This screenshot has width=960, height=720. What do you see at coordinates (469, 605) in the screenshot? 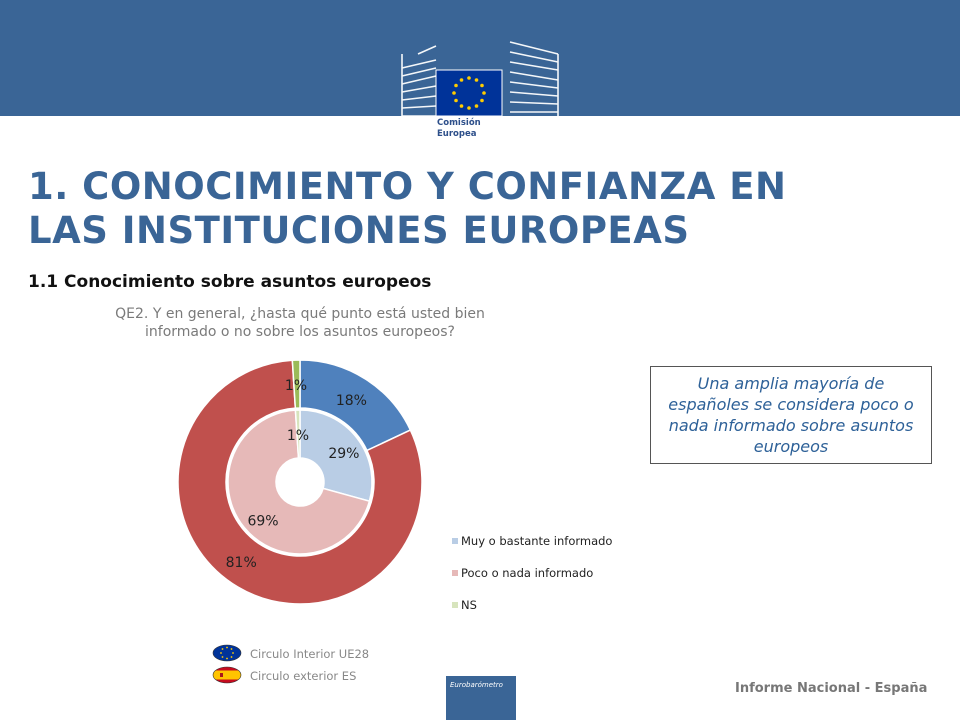
I see `legend-label: NS` at bounding box center [469, 605].